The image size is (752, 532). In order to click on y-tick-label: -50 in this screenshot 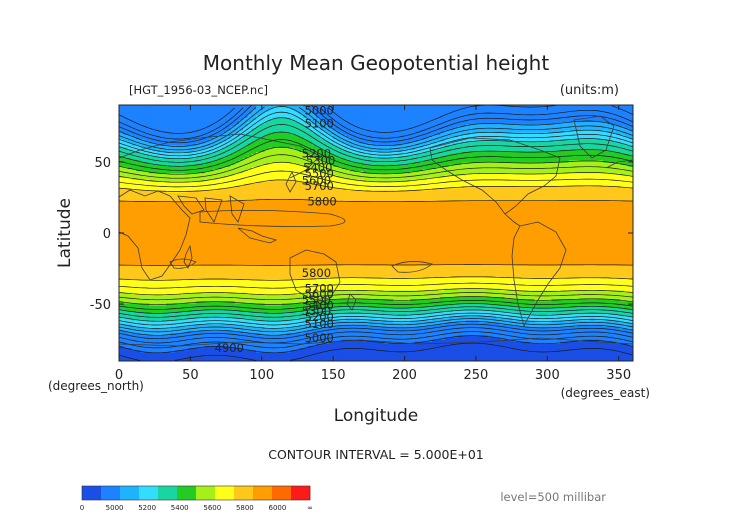, I will do `click(100, 305)`.